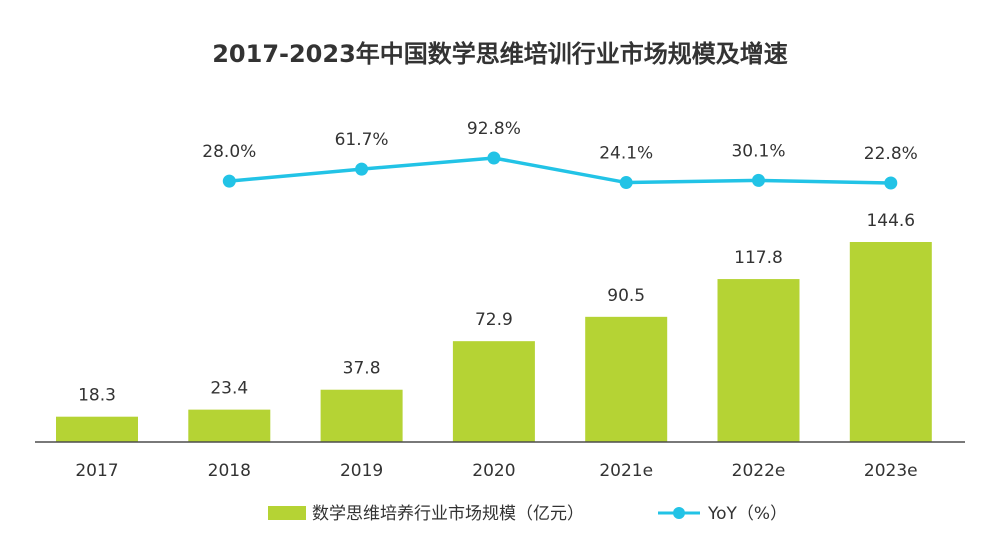 Image resolution: width=1000 pixels, height=546 pixels. Describe the element at coordinates (361, 415) in the screenshot. I see `bar-2019` at that location.